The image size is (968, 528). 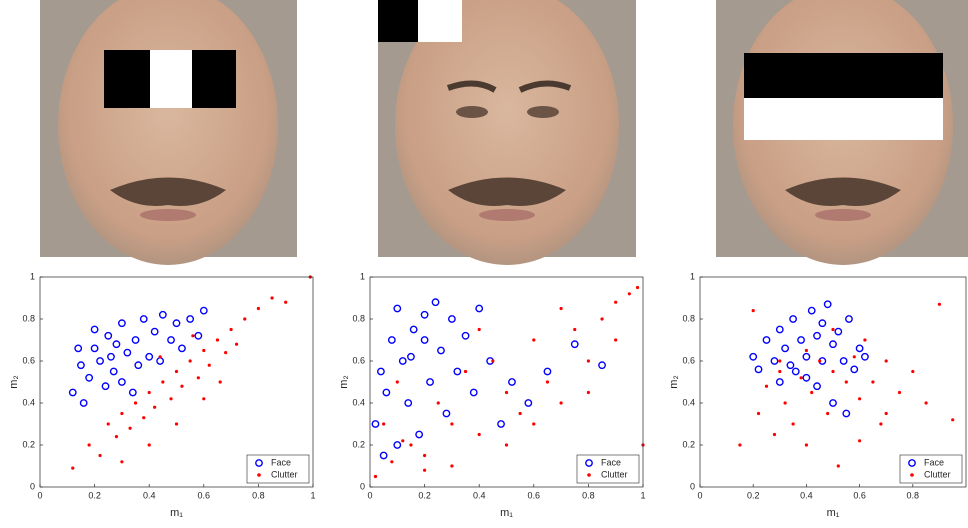 What do you see at coordinates (692, 276) in the screenshot?
I see `y-tick-label: 1` at bounding box center [692, 276].